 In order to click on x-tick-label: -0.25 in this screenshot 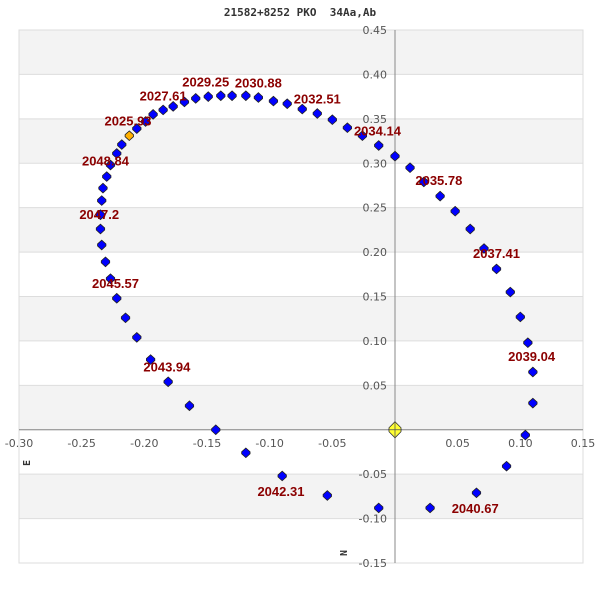, I will do `click(81, 443)`.